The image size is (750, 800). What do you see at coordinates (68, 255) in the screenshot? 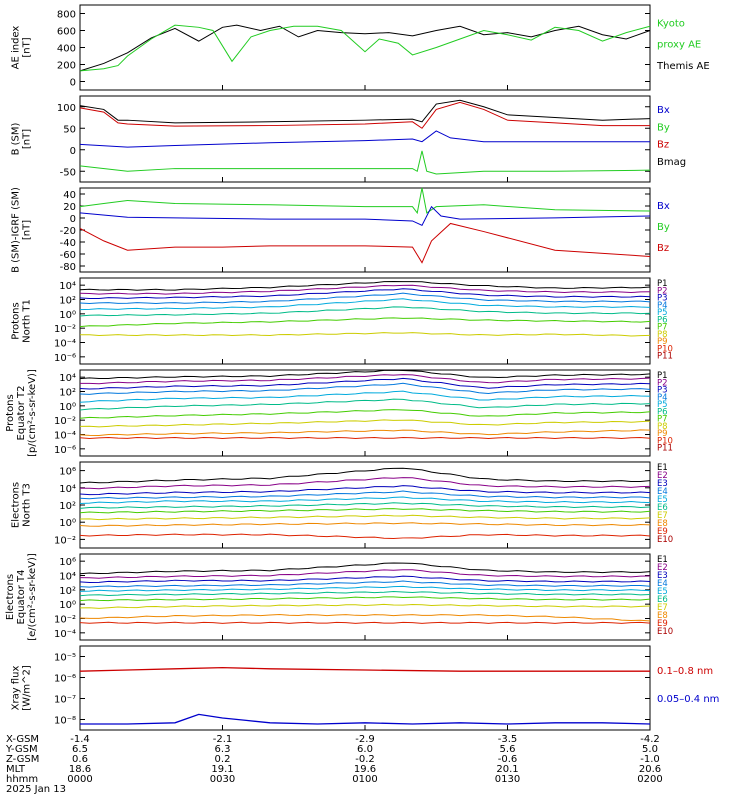
I see `b_igrf-ytick-label: -60` at bounding box center [68, 255].